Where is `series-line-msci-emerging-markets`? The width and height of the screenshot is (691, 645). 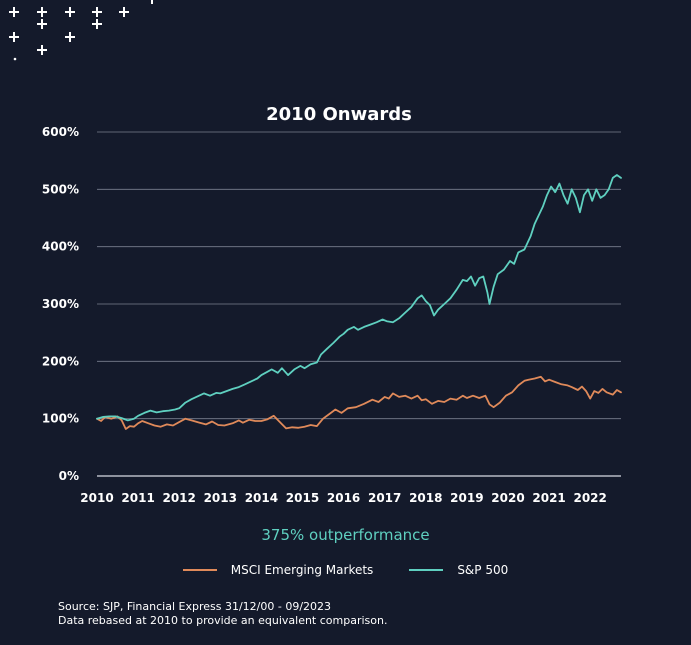
series-line-msci-emerging-markets is located at coordinates (359, 402).